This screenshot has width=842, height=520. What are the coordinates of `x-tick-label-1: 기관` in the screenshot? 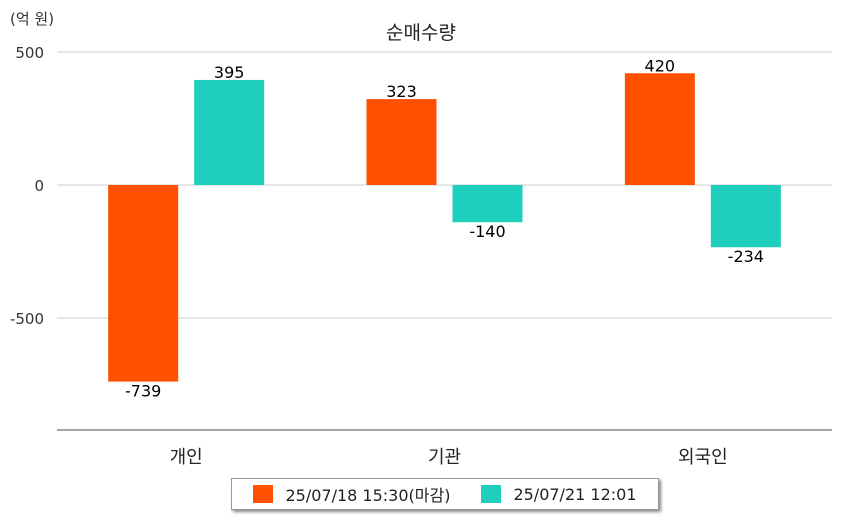 It's located at (444, 457).